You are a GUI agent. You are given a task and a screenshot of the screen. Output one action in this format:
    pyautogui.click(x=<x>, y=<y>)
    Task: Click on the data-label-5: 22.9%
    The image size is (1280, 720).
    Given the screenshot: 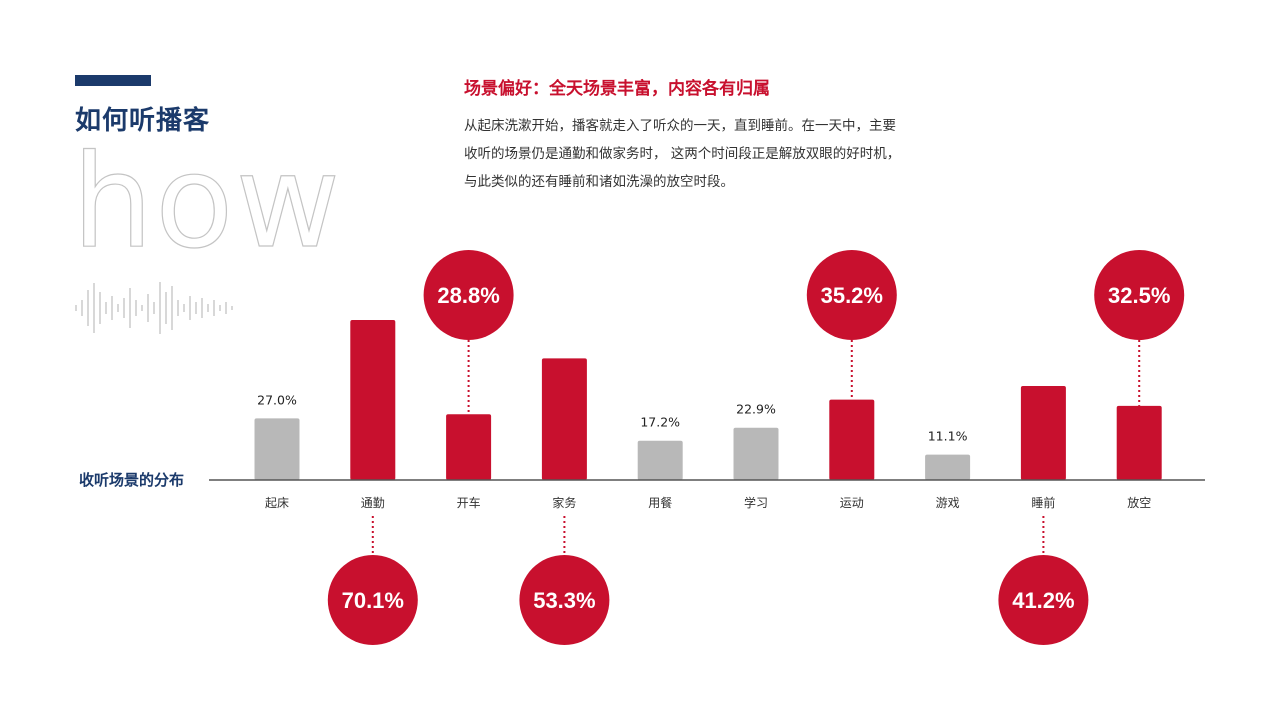 What is the action you would take?
    pyautogui.click(x=756, y=409)
    